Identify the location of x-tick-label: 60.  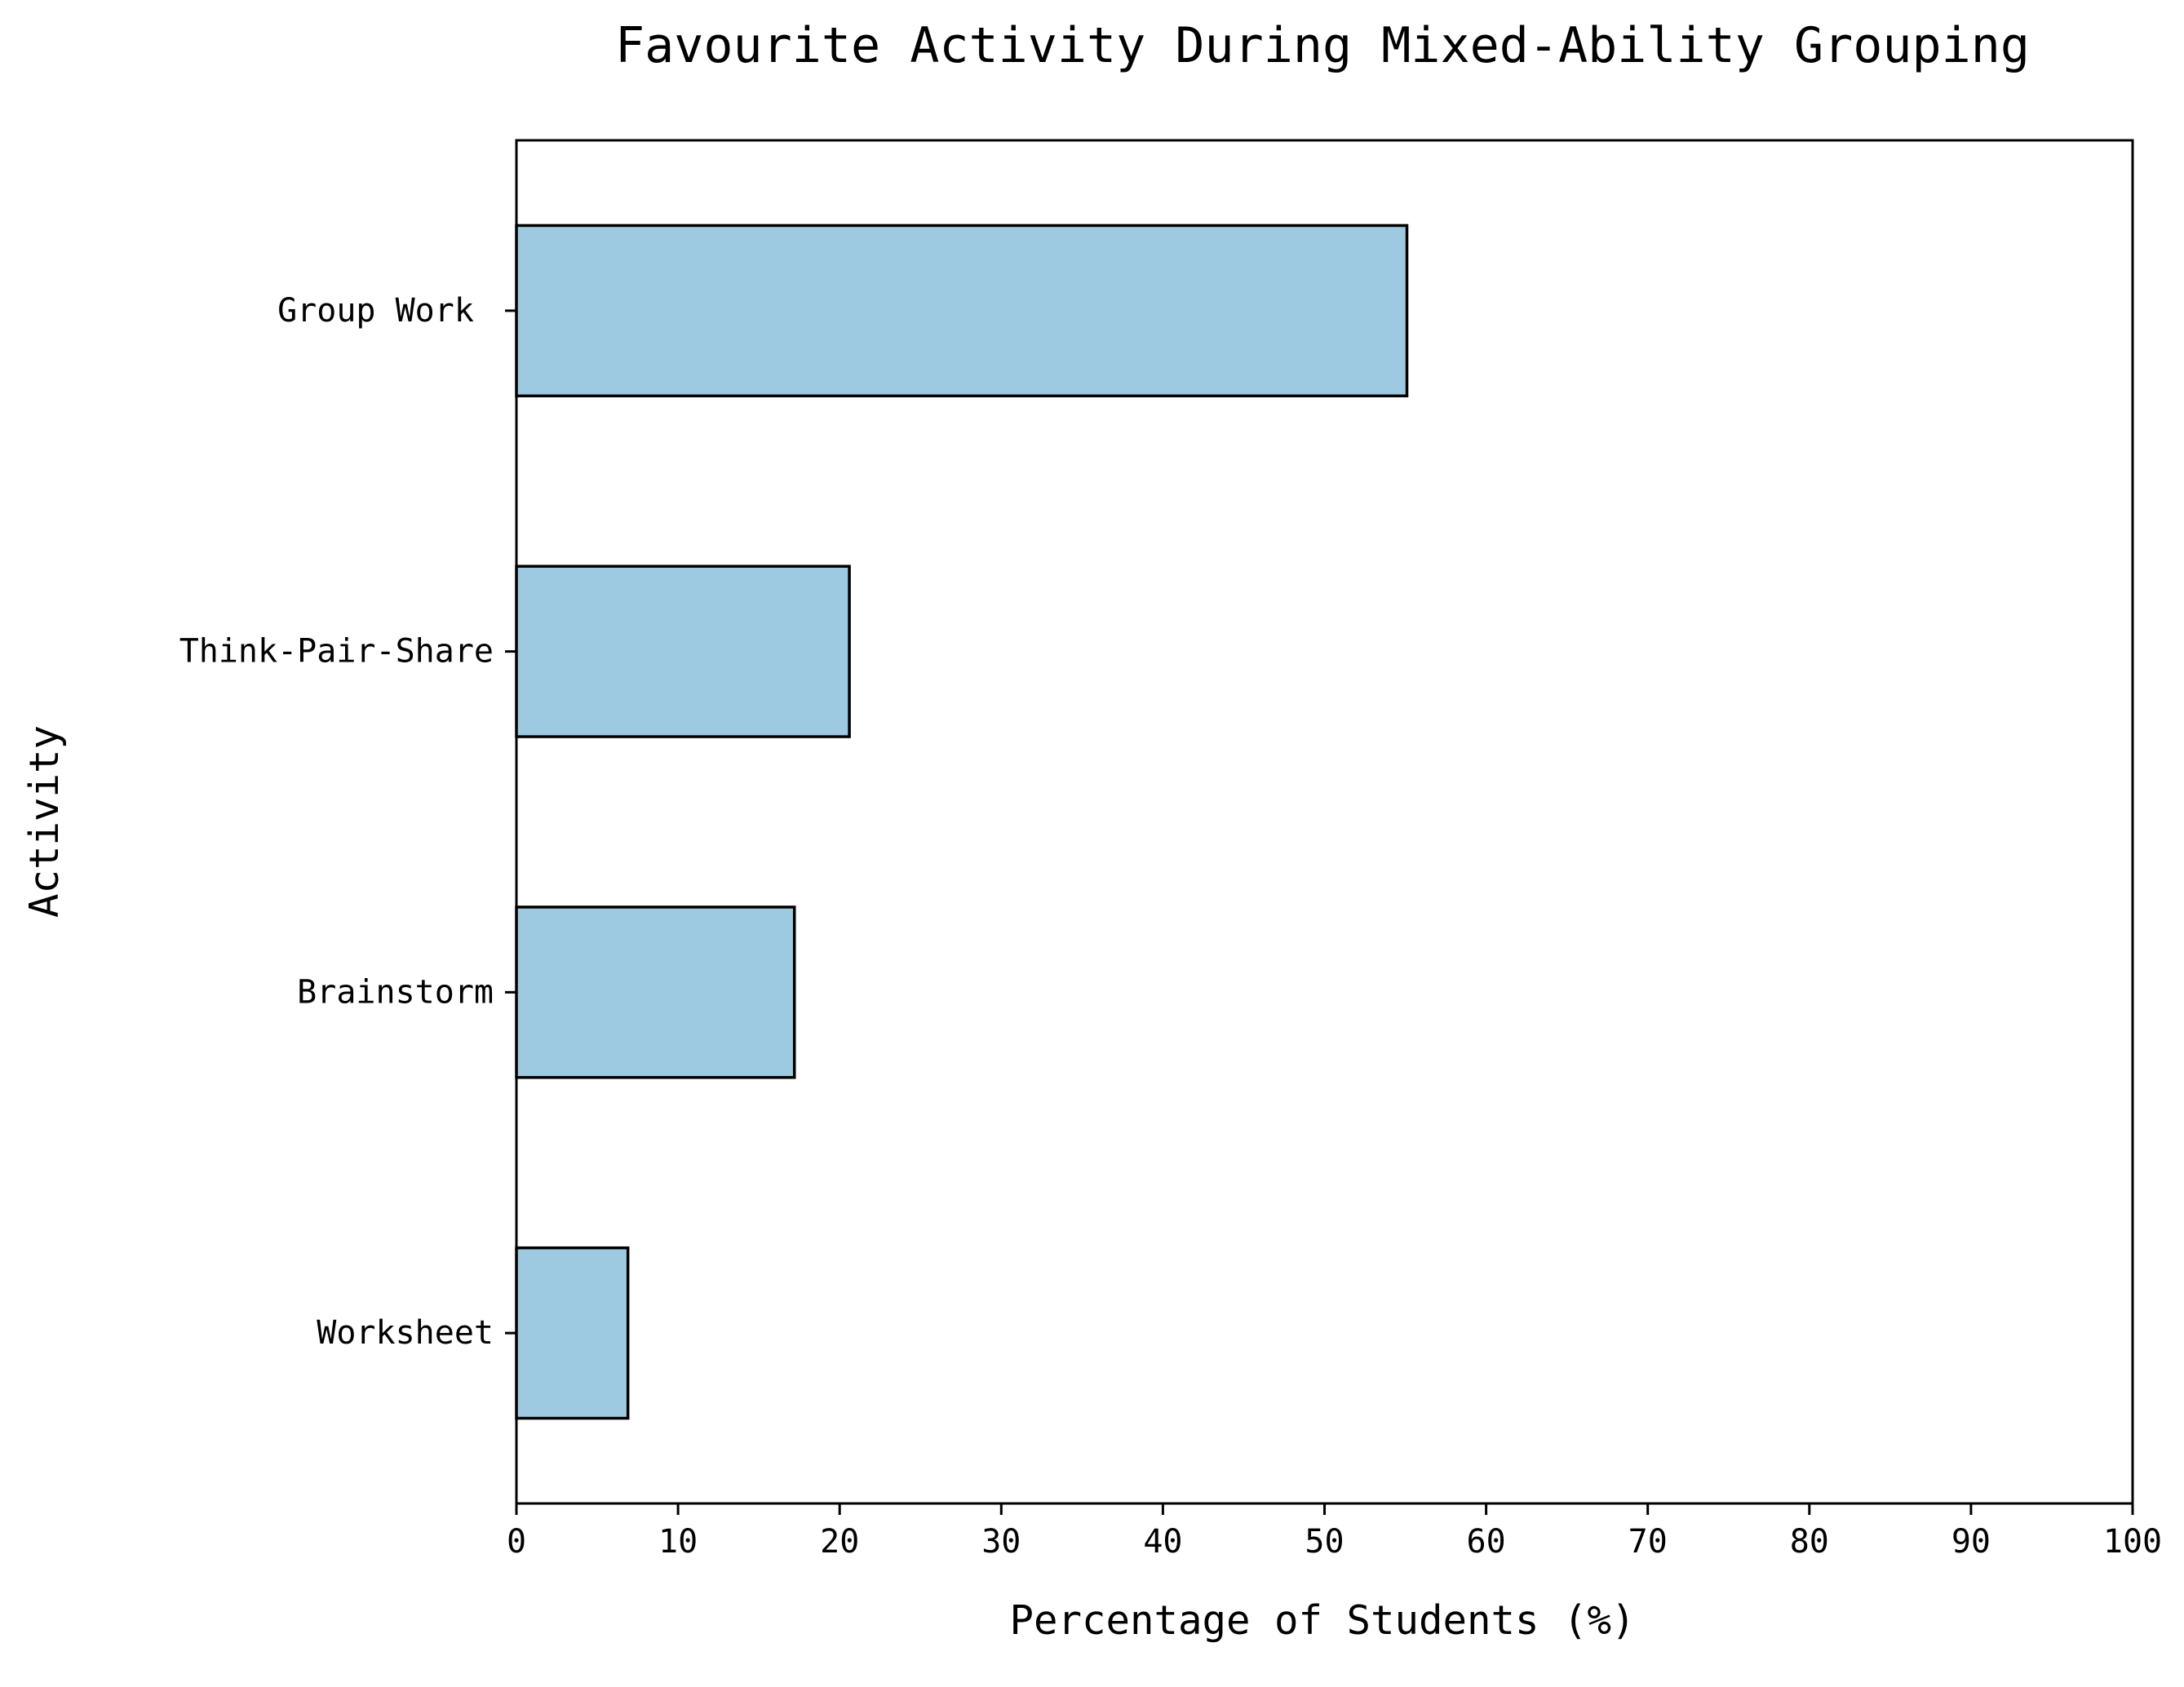
(1487, 1542).